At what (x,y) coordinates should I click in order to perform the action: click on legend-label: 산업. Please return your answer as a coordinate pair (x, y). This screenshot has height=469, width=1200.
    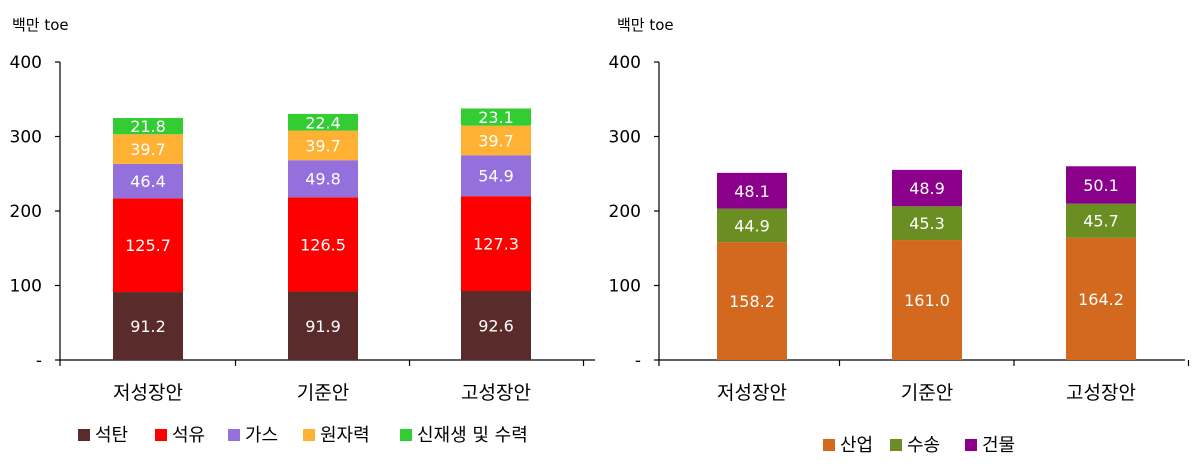
    Looking at the image, I should click on (856, 445).